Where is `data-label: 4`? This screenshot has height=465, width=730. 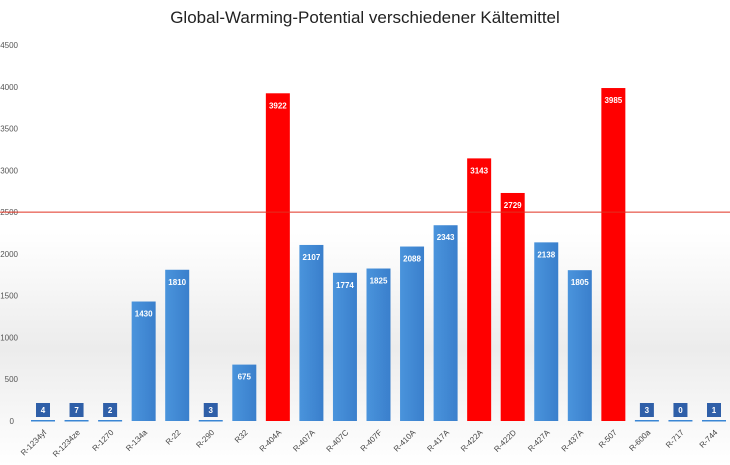 data-label: 4 is located at coordinates (43, 410).